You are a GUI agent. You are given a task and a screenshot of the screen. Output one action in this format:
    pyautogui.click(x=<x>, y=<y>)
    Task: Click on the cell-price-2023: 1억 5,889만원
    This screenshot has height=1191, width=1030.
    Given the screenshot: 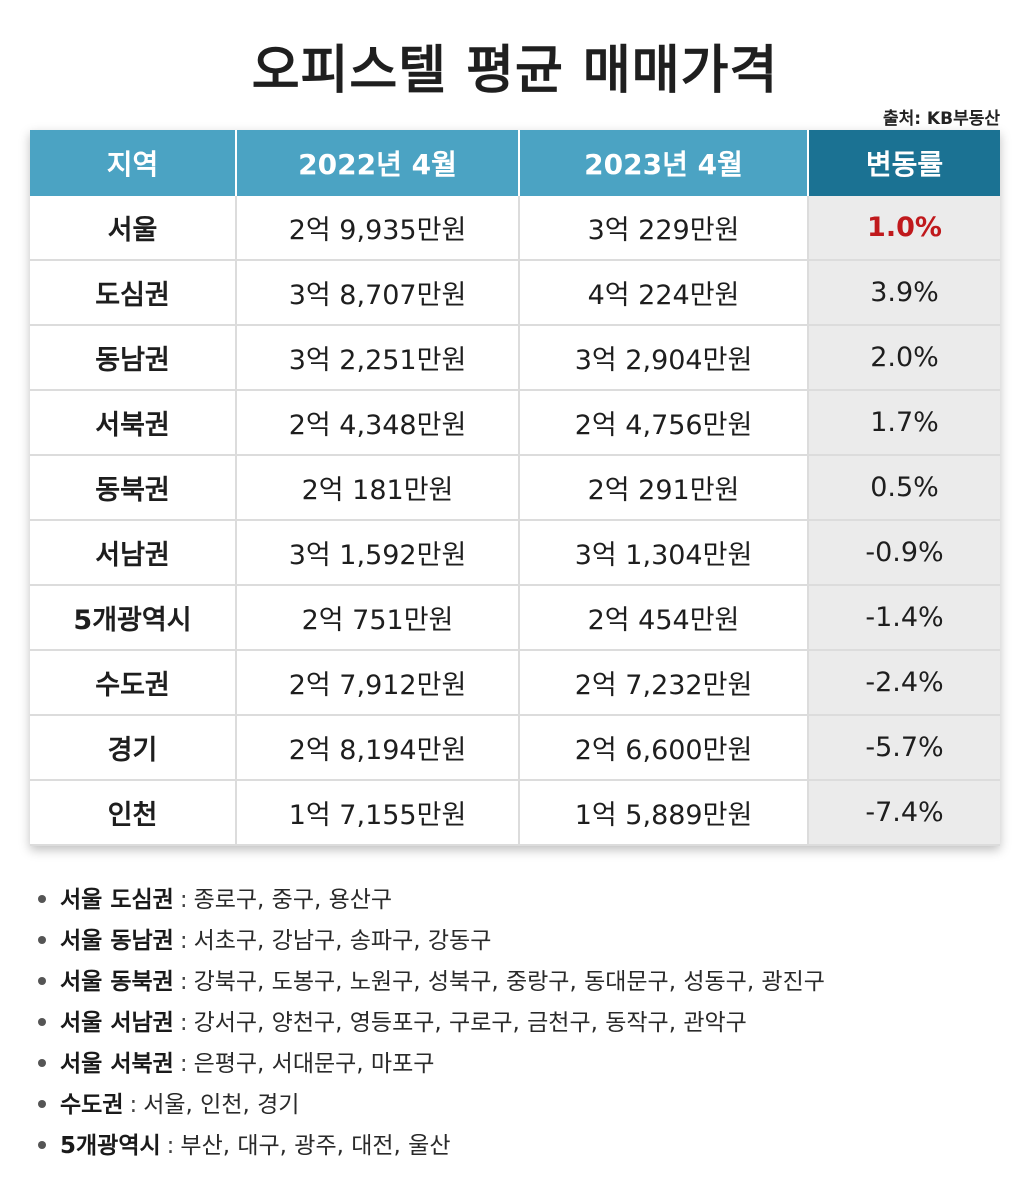 What is the action you would take?
    pyautogui.click(x=664, y=813)
    